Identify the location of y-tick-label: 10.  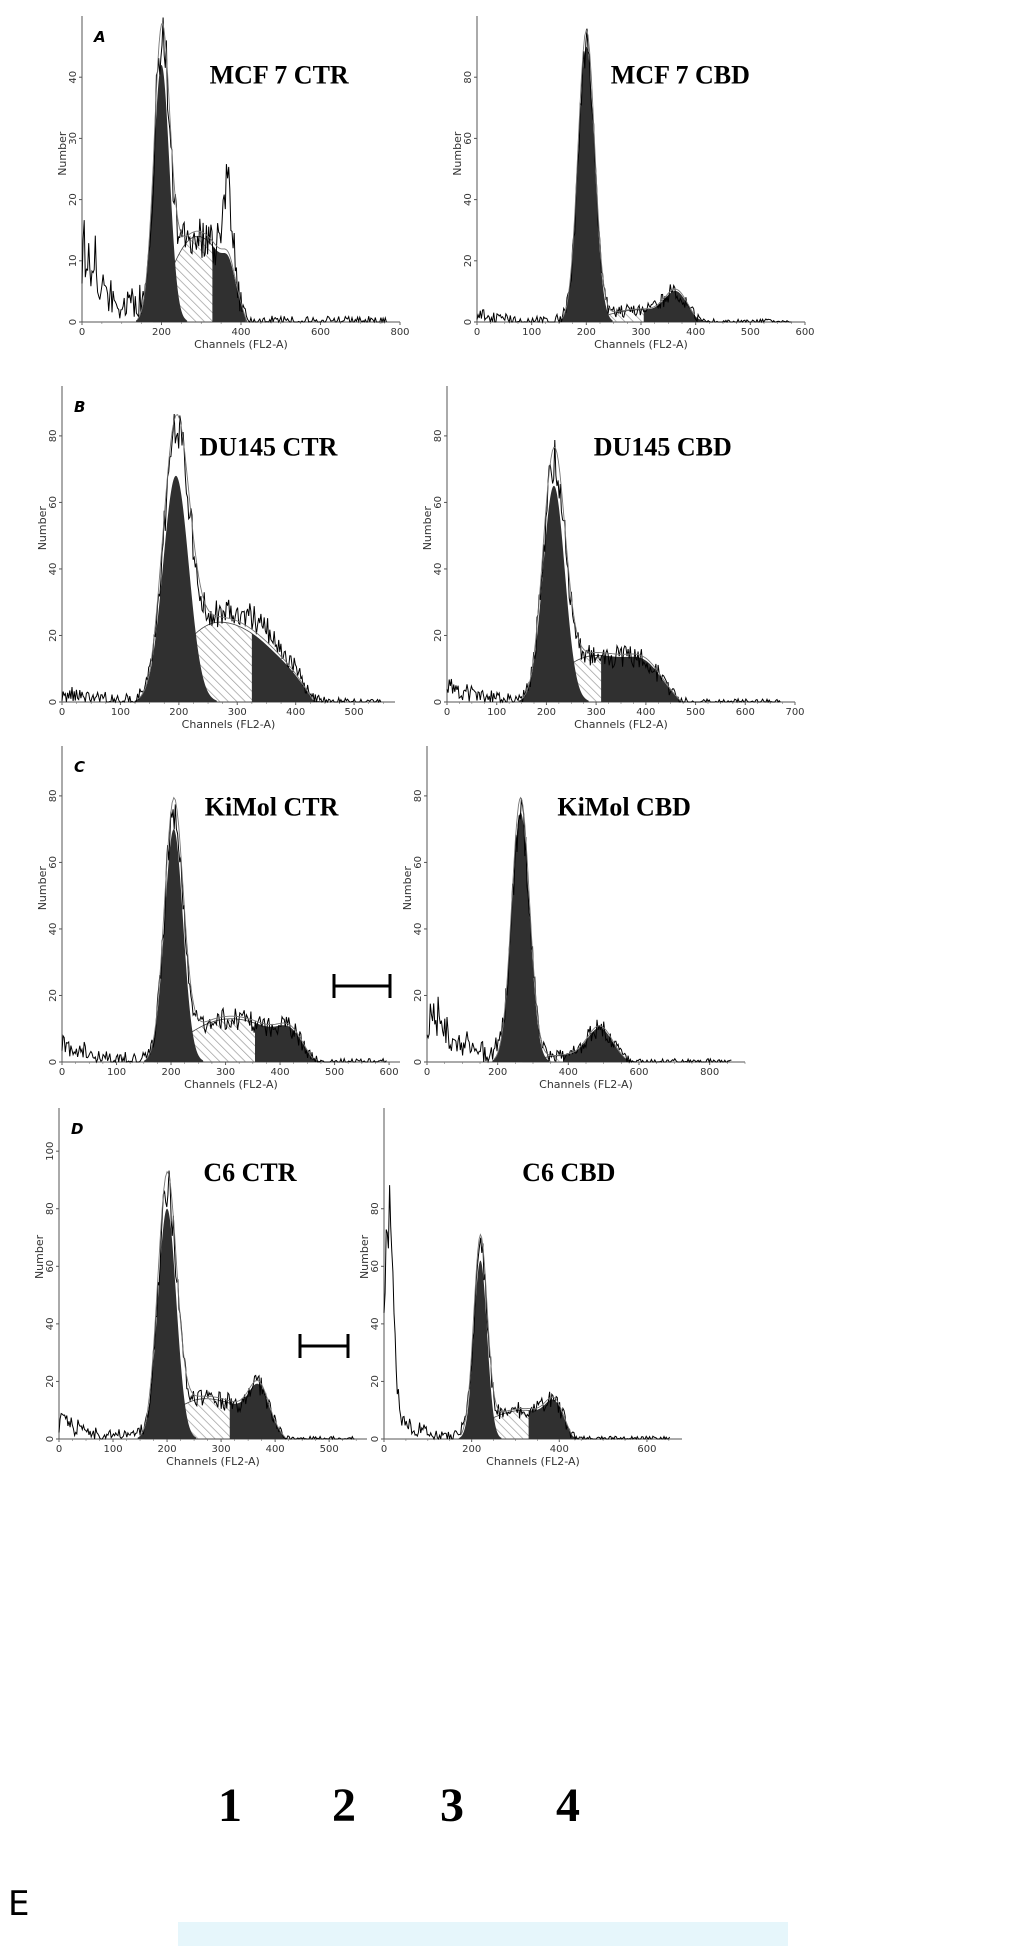
(73, 260).